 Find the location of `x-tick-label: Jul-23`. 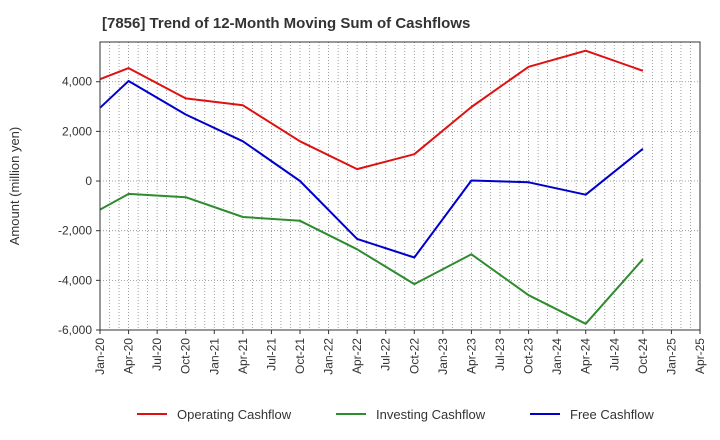

x-tick-label: Jul-23 is located at coordinates (500, 354).